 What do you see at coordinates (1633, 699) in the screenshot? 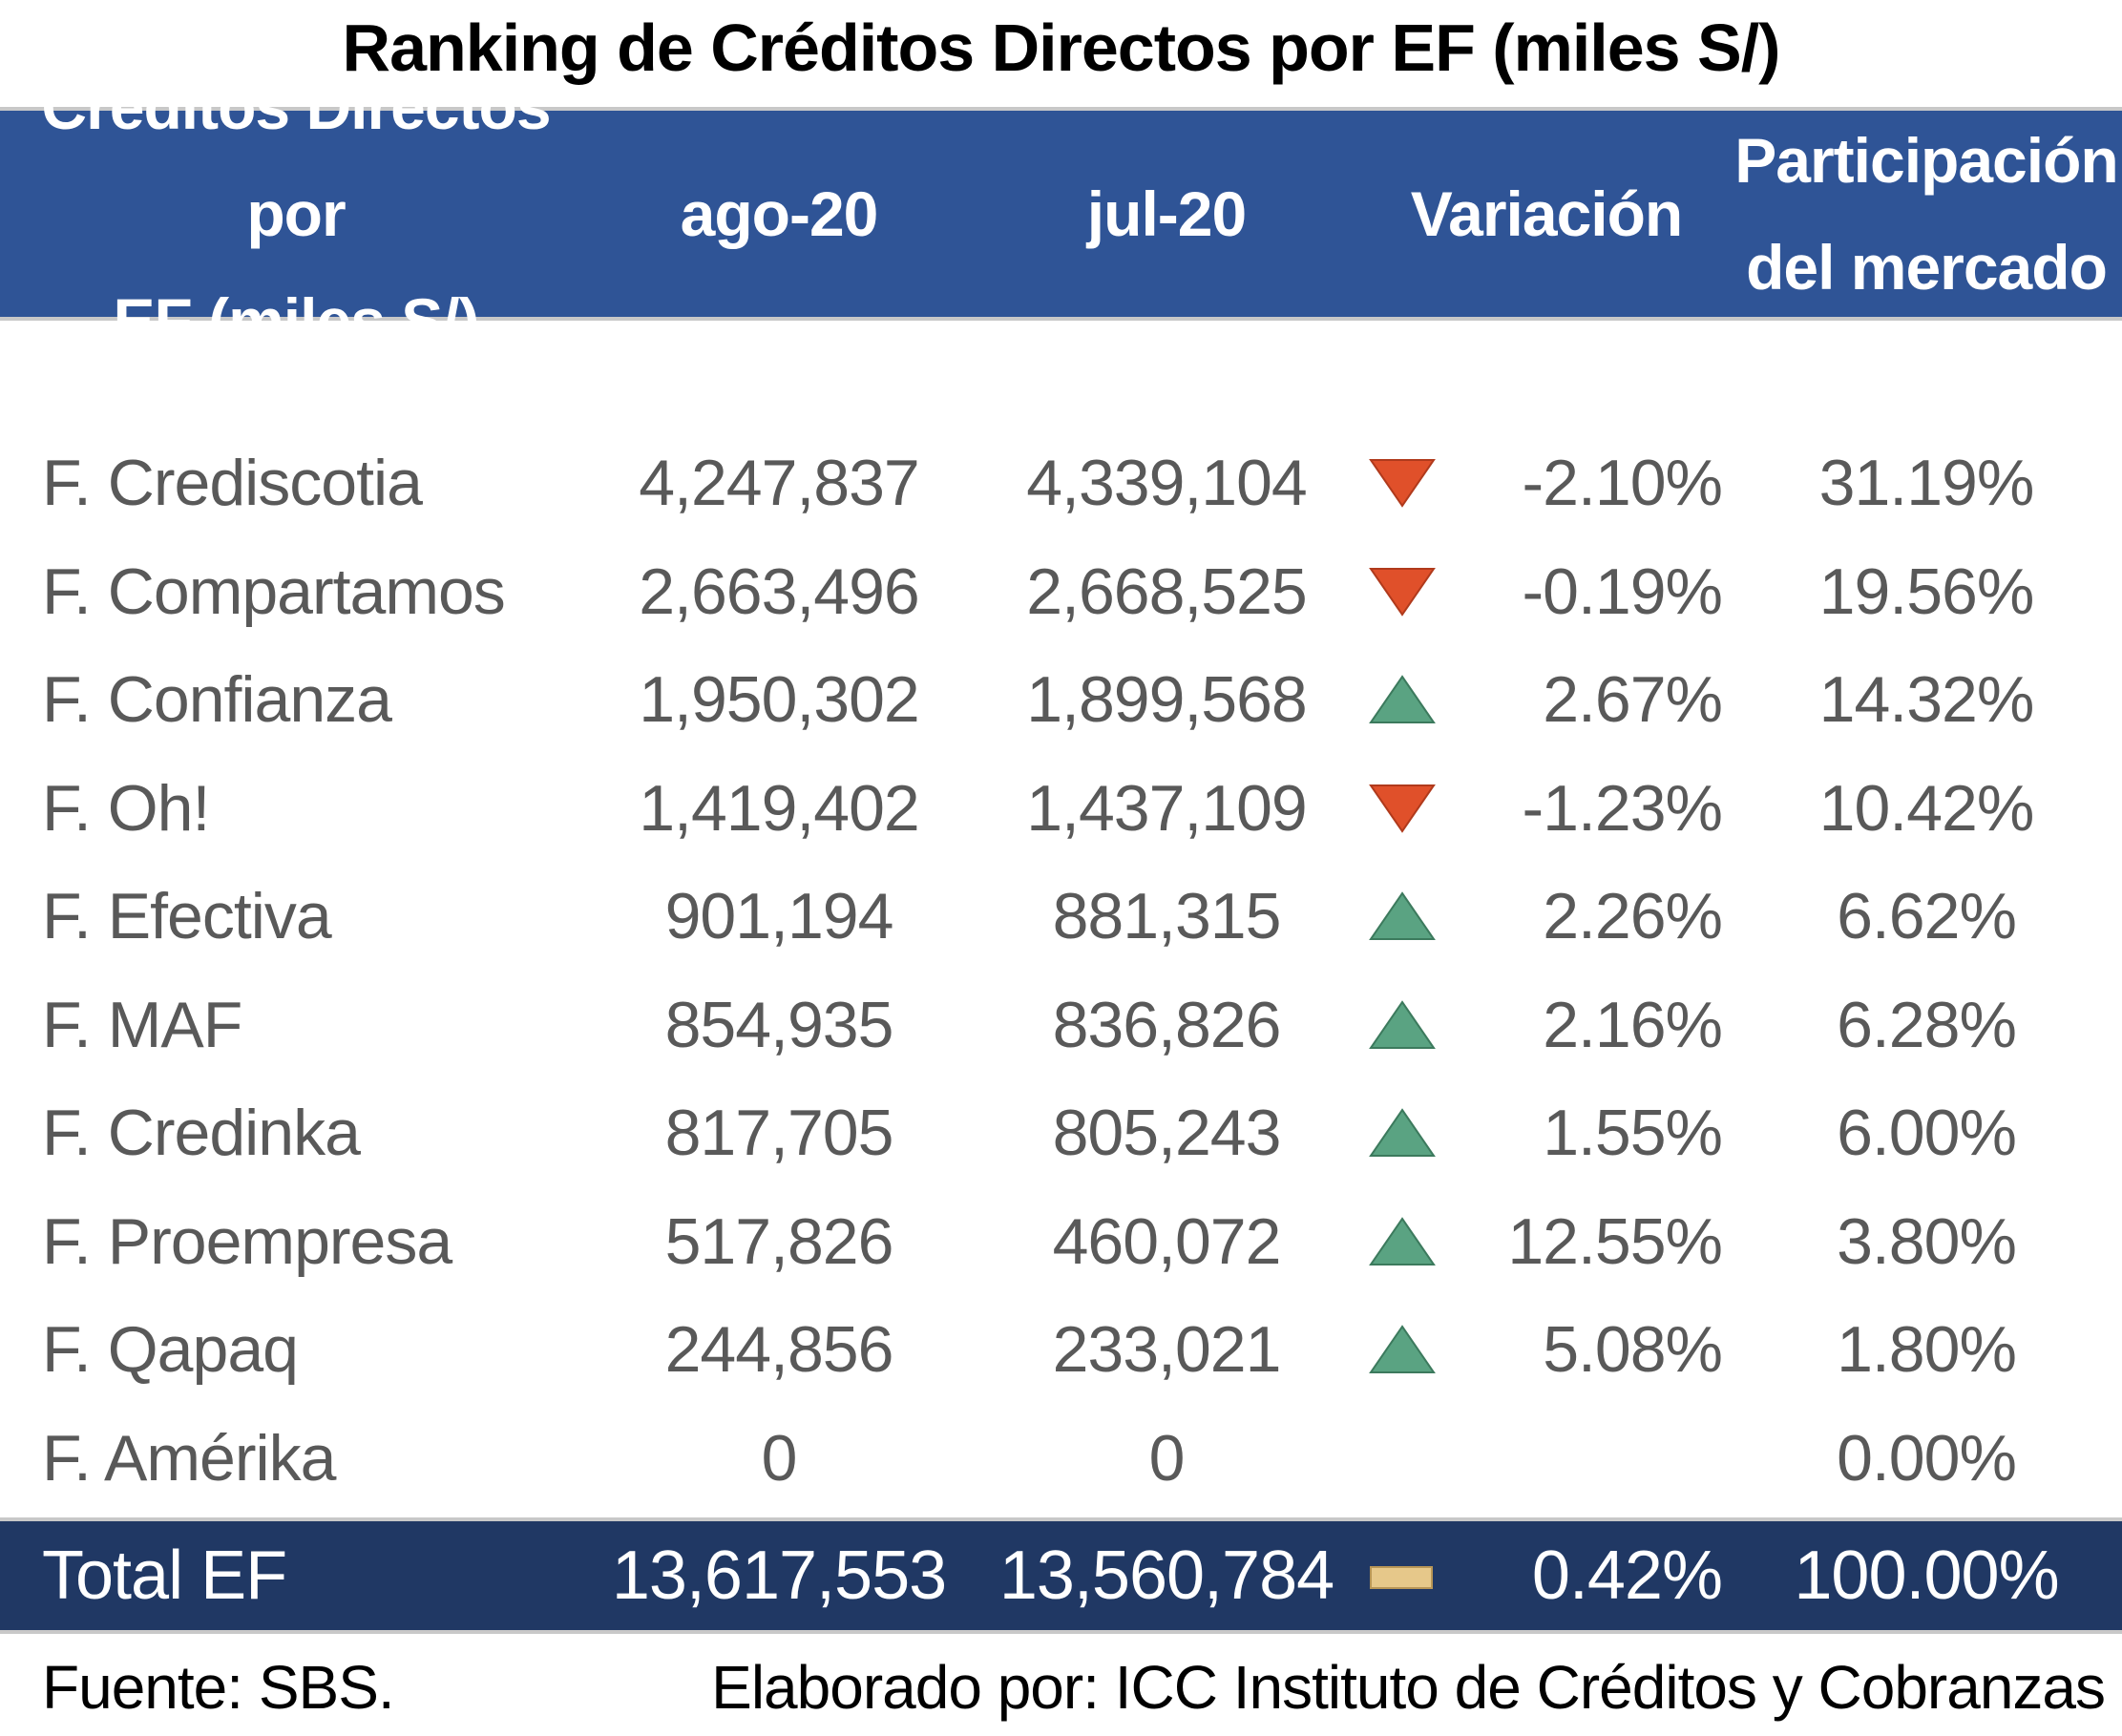
I see `value-variacion: 2.67%` at bounding box center [1633, 699].